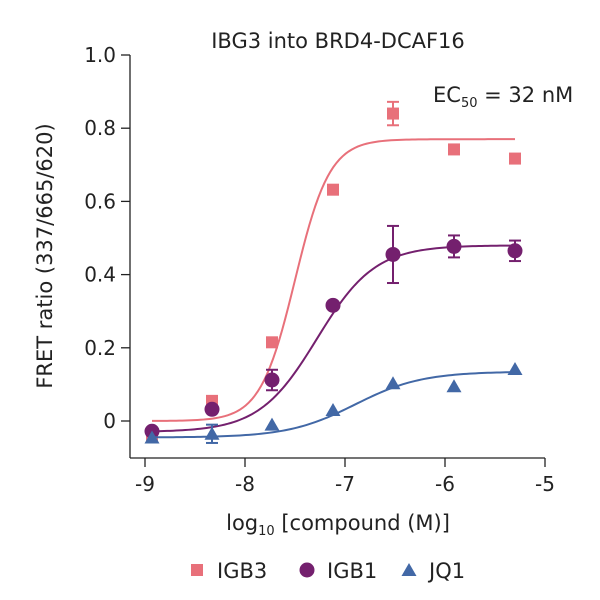  Describe the element at coordinates (307, 570) in the screenshot. I see `legend-marker-igb1` at that location.